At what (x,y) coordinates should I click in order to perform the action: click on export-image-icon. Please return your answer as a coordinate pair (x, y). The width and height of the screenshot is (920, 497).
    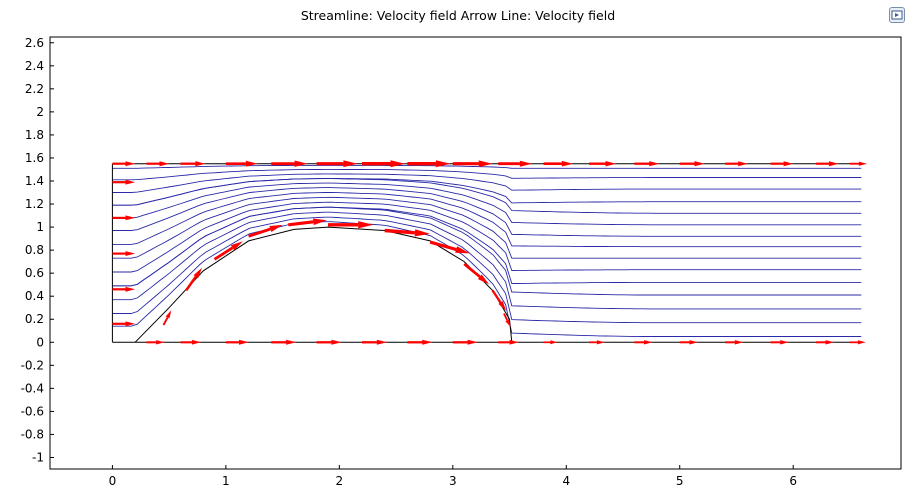
    Looking at the image, I should click on (897, 15).